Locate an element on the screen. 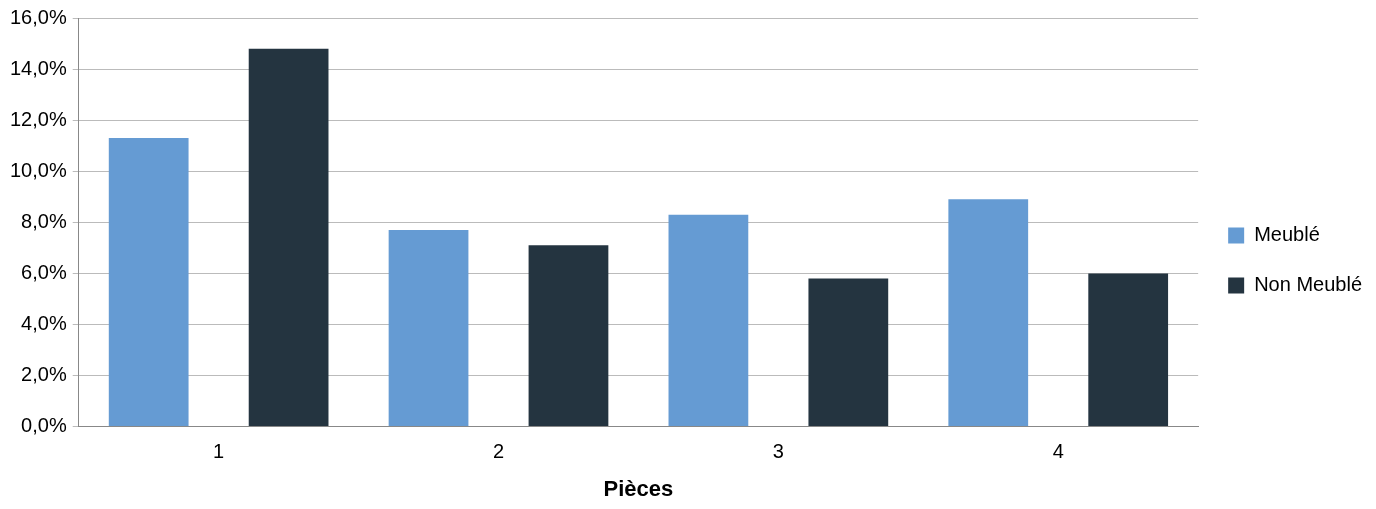 This screenshot has width=1376, height=509. y-tick-label: 4,0% is located at coordinates (44, 322).